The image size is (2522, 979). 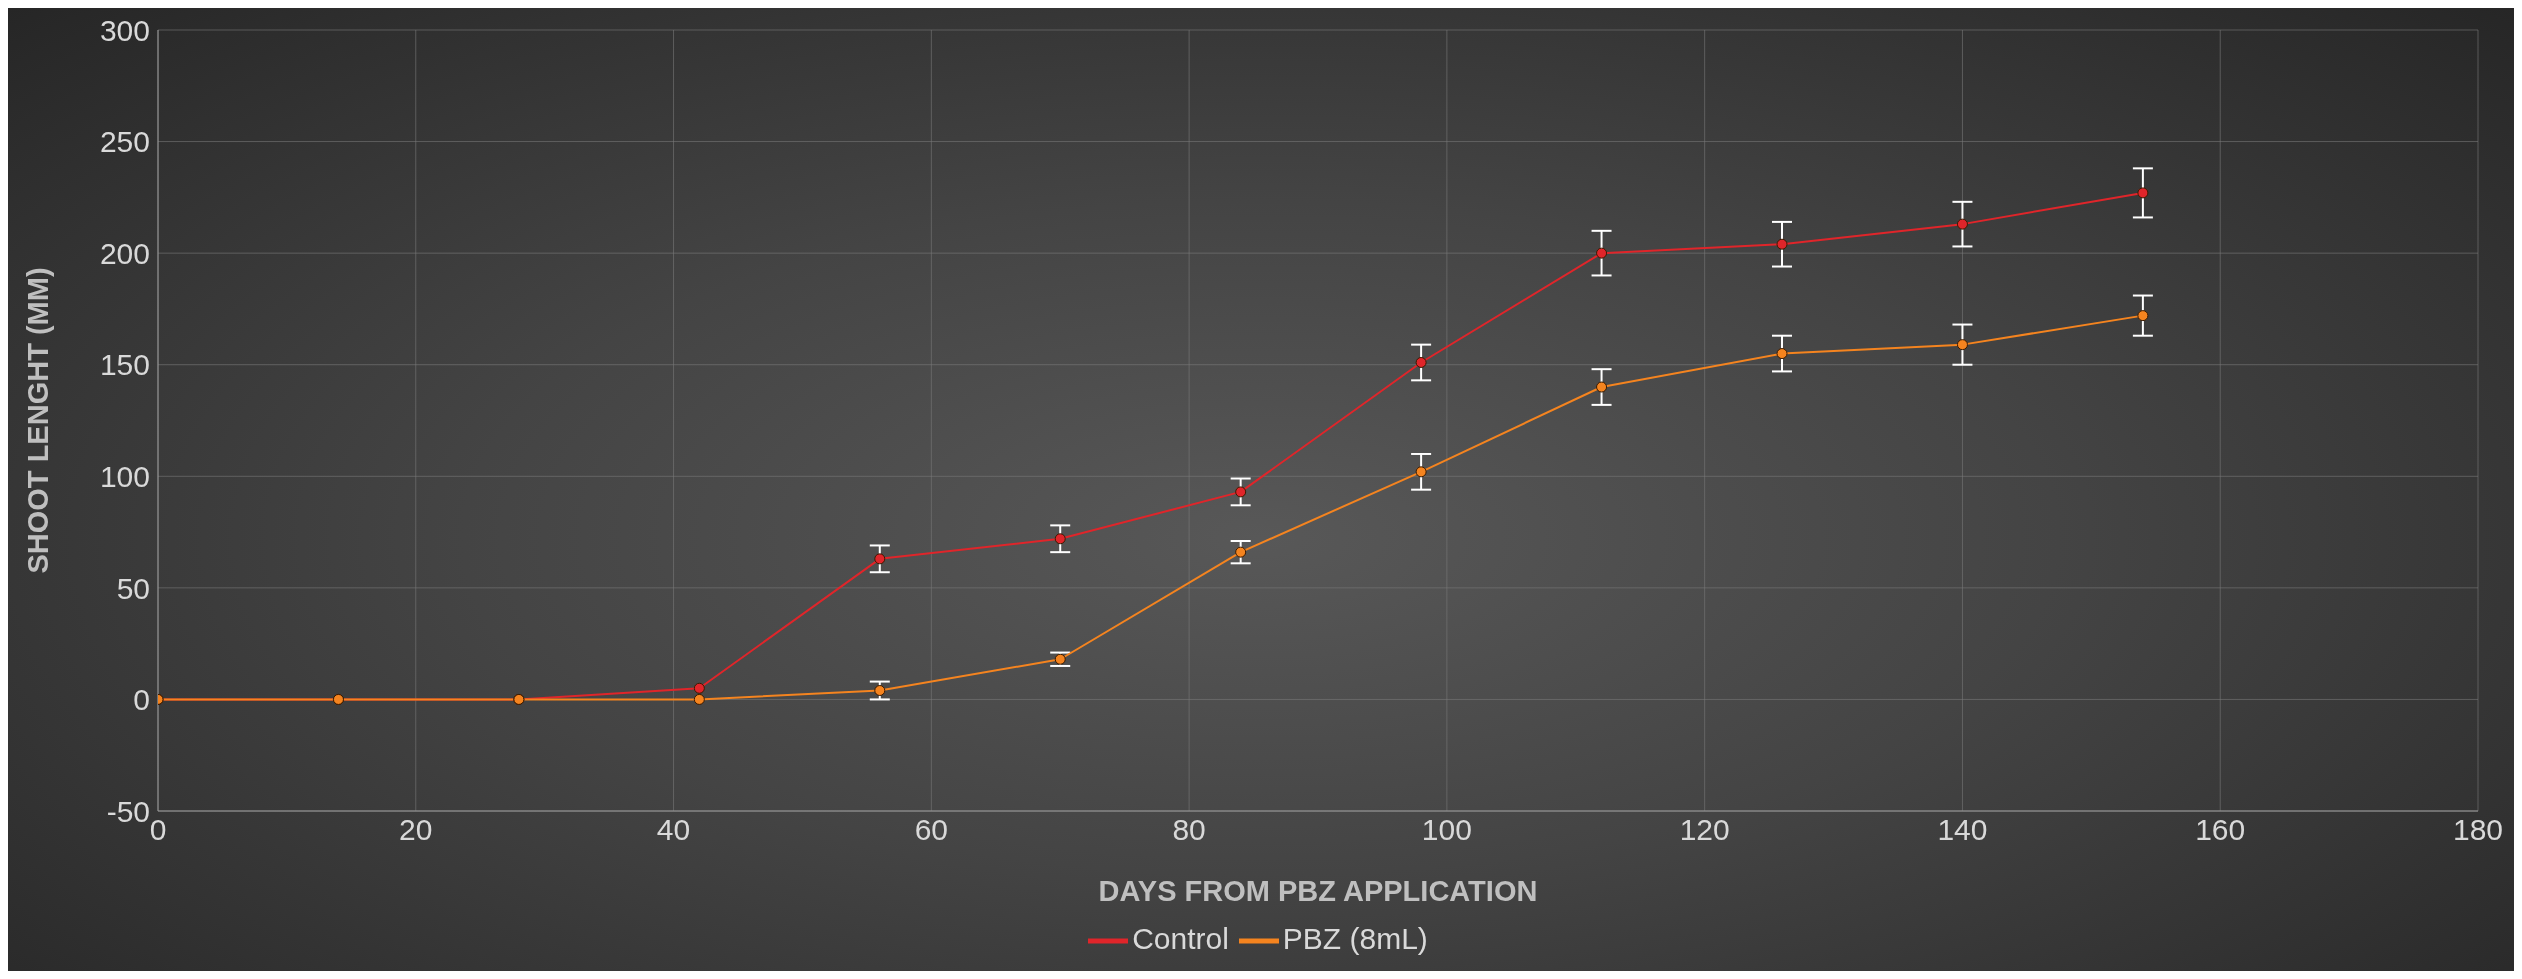 I want to click on y-tick-label: 200, so click(x=124, y=253).